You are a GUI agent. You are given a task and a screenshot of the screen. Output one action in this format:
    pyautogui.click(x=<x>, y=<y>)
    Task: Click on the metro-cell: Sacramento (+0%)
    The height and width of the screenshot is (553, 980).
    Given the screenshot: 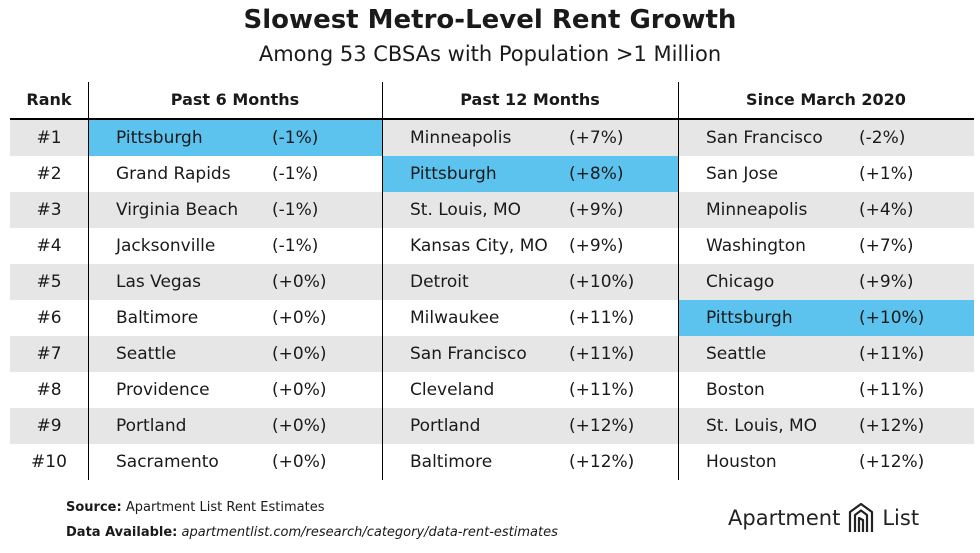 What is the action you would take?
    pyautogui.click(x=235, y=462)
    